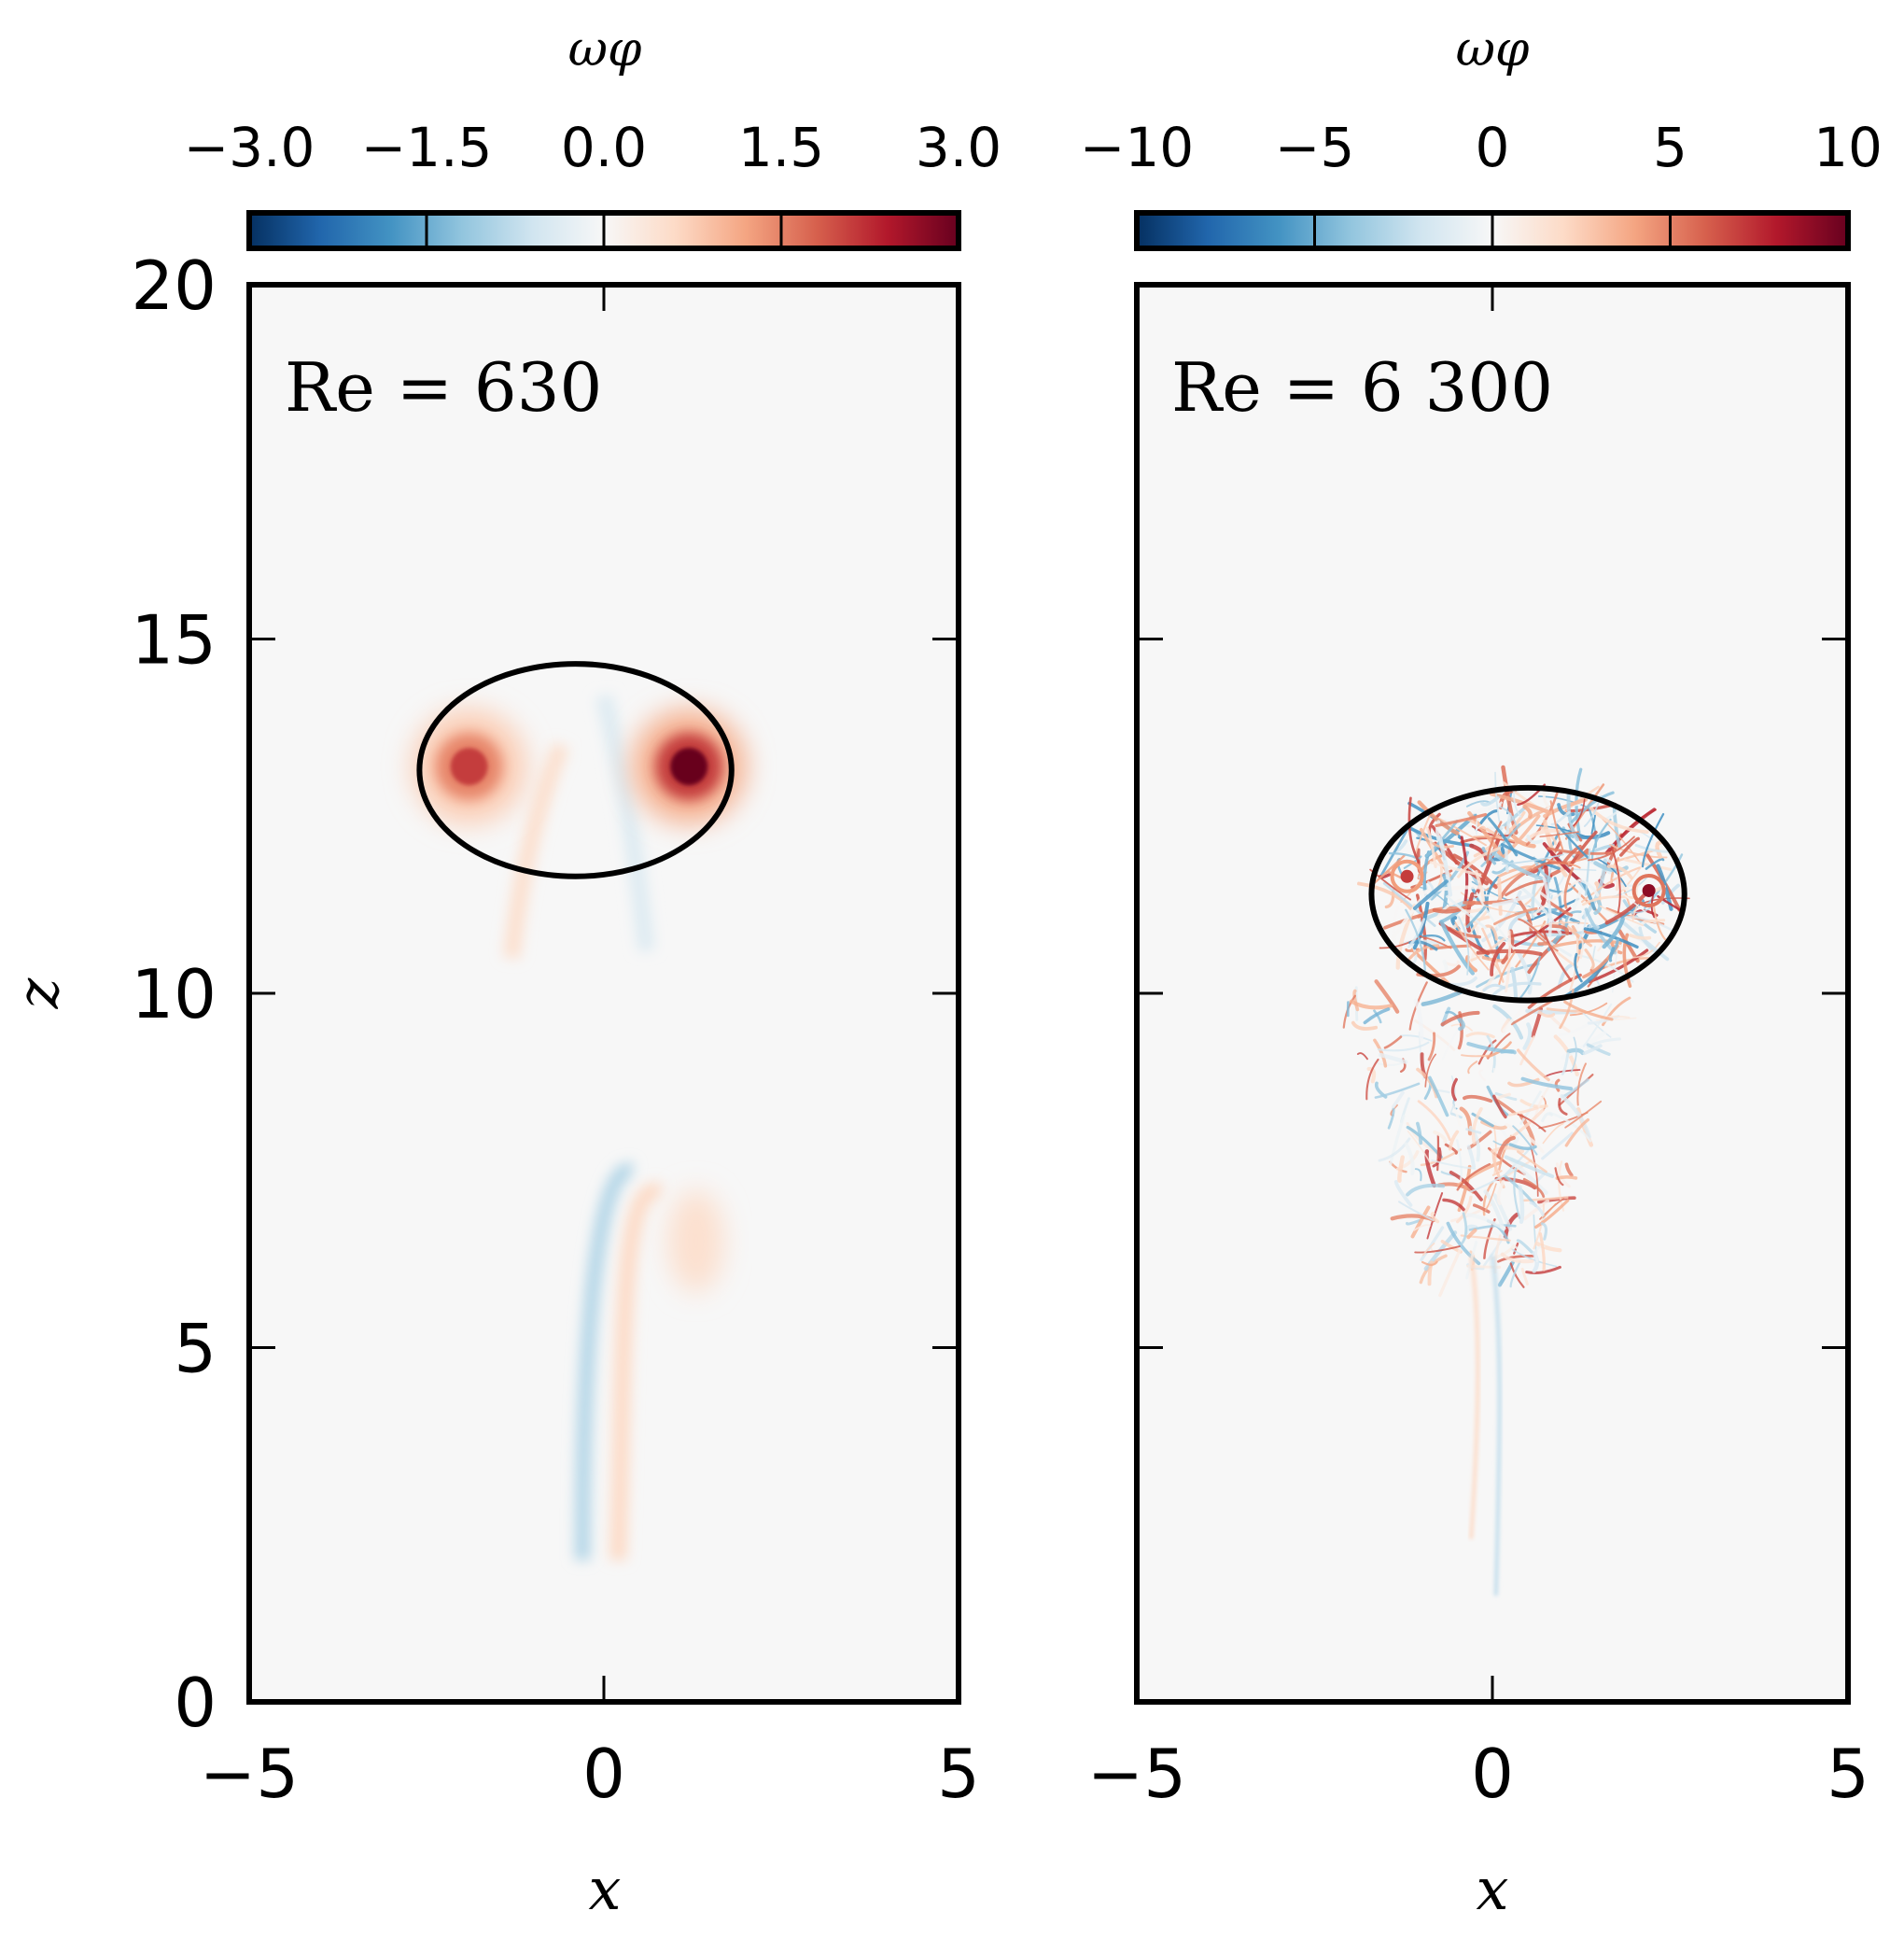 This screenshot has height=1939, width=1904. I want to click on x-ticklabels-left: −5 0 5, so click(590, 1774).